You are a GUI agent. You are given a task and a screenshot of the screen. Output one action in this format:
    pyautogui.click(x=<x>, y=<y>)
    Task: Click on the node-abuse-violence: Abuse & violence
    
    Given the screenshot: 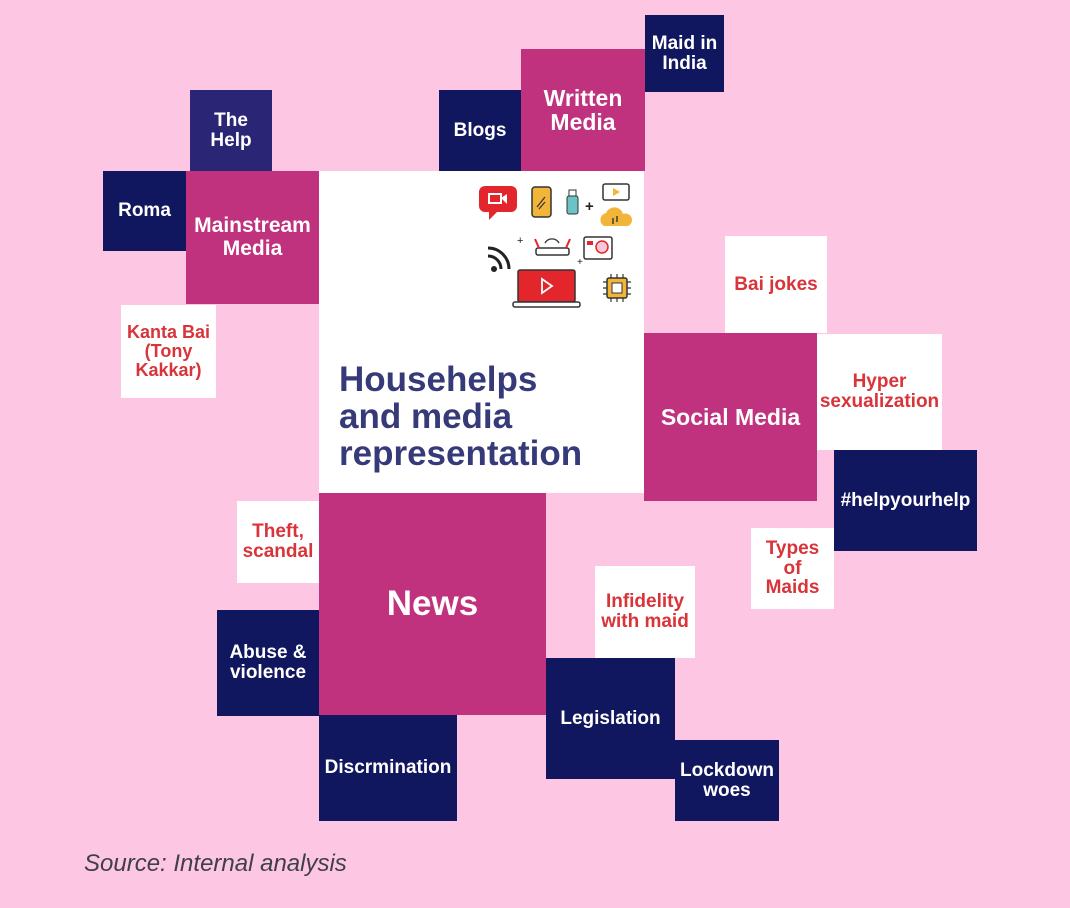 What is the action you would take?
    pyautogui.click(x=268, y=663)
    